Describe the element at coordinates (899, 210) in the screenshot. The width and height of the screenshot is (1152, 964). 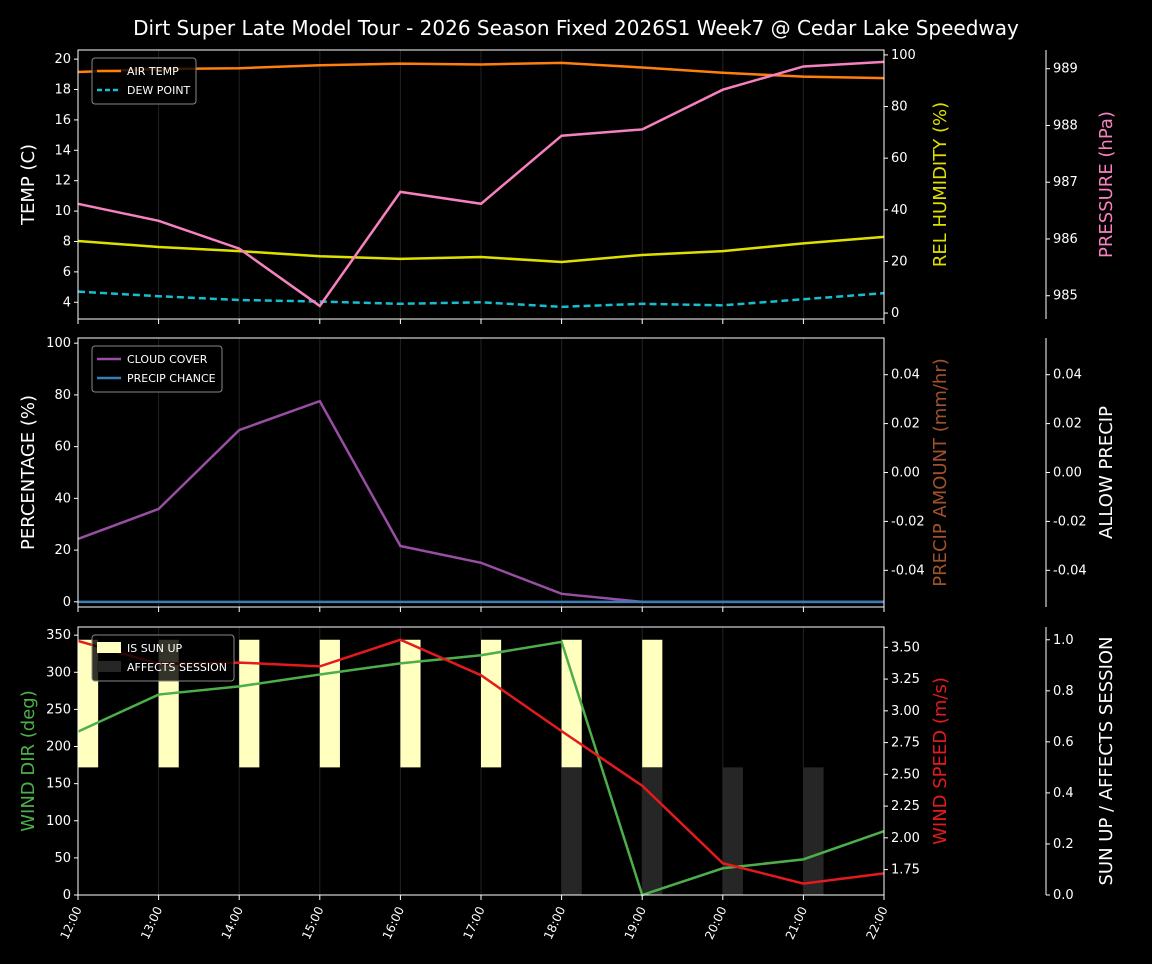
I see `right-tick-label: 40` at that location.